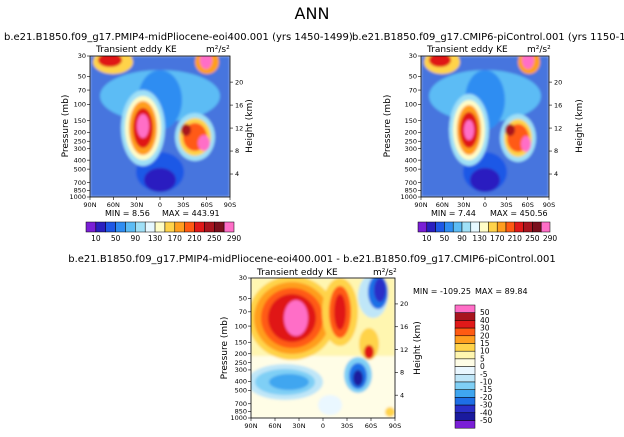  Describe the element at coordinates (411, 141) in the screenshot. I see `y-tick-label: 250` at that location.